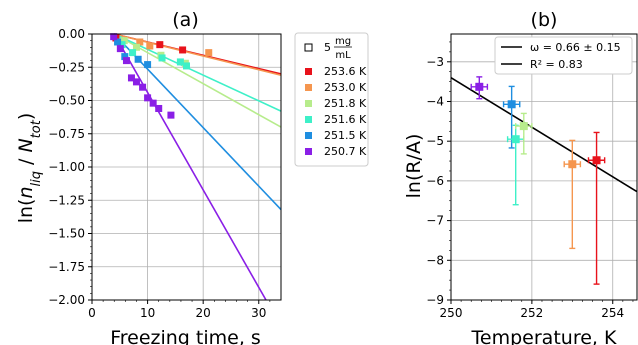 Image resolution: width=638 pixels, height=345 pixels. Describe the element at coordinates (26, 162) in the screenshot. I see `y-label-part: /` at that location.